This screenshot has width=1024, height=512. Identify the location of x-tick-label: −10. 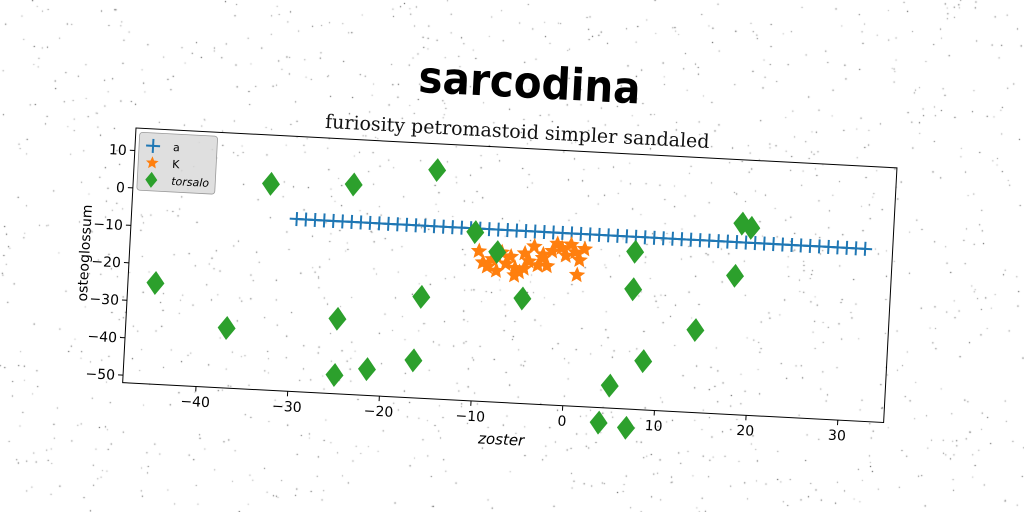
(470, 417).